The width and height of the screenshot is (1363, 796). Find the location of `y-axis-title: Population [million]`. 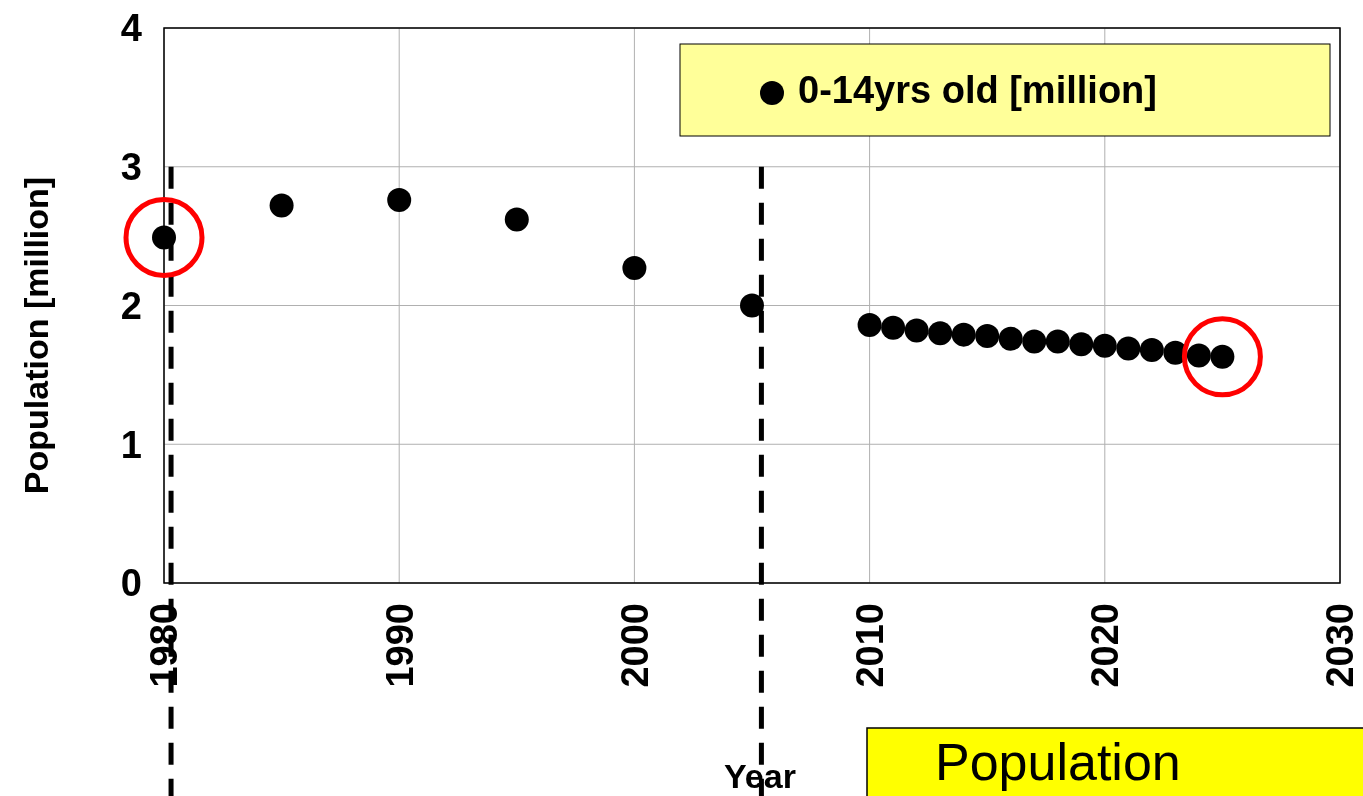

y-axis-title: Population [million] is located at coordinates (36, 335).